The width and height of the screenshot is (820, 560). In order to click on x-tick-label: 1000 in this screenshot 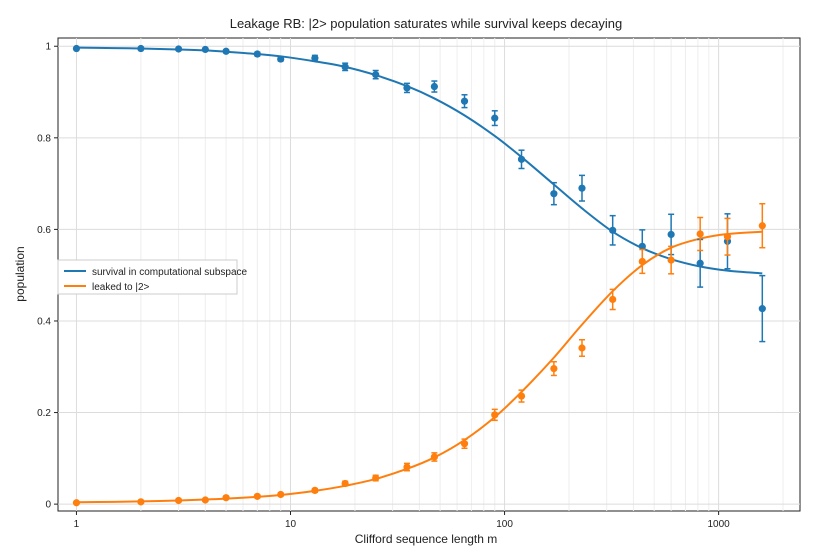, I will do `click(718, 524)`.